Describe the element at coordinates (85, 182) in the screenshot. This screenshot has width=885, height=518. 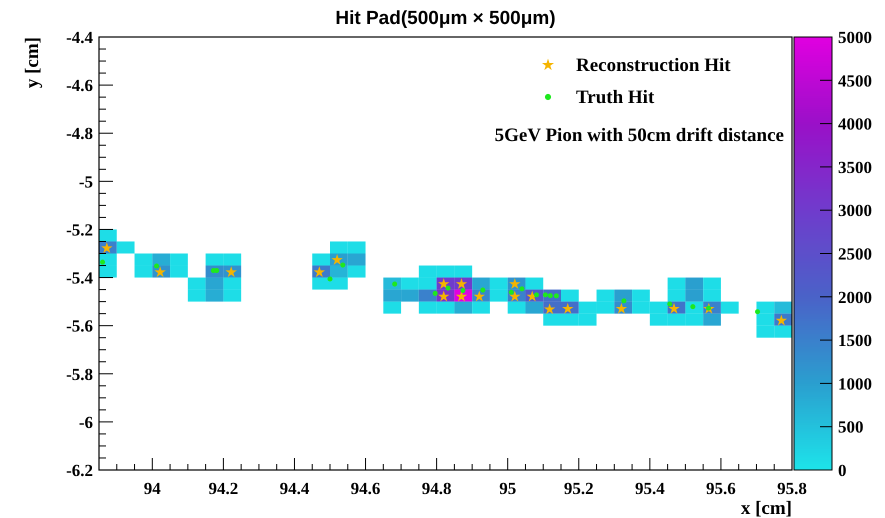
I see `y-tick-label: -5` at that location.